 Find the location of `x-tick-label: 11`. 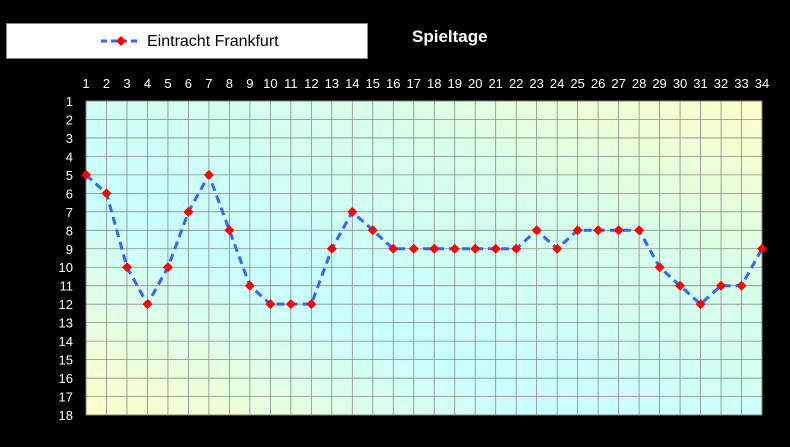

x-tick-label: 11 is located at coordinates (291, 83).